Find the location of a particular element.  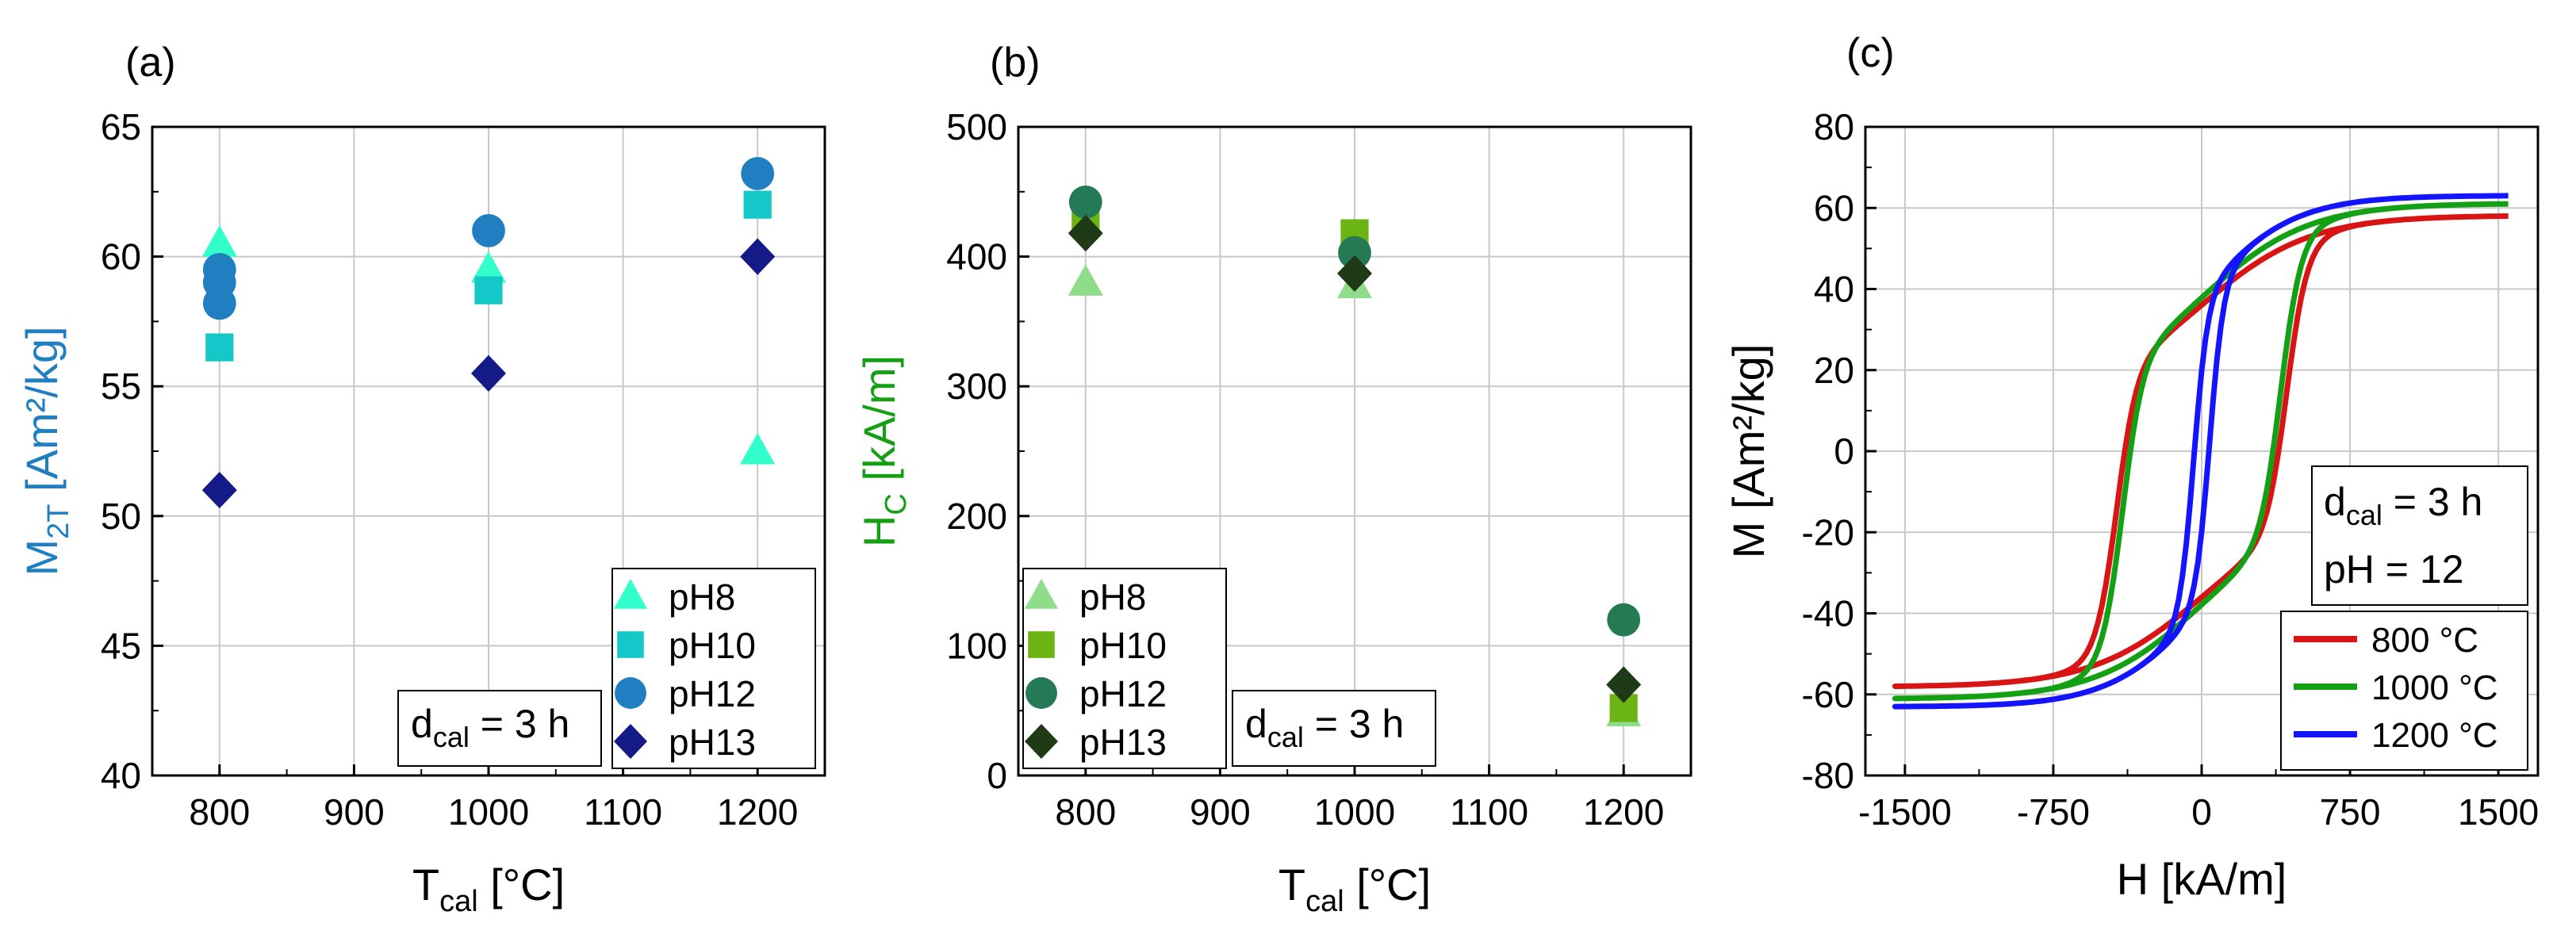

panel-c-ylabel: M [Am²/kg] is located at coordinates (1748, 451).